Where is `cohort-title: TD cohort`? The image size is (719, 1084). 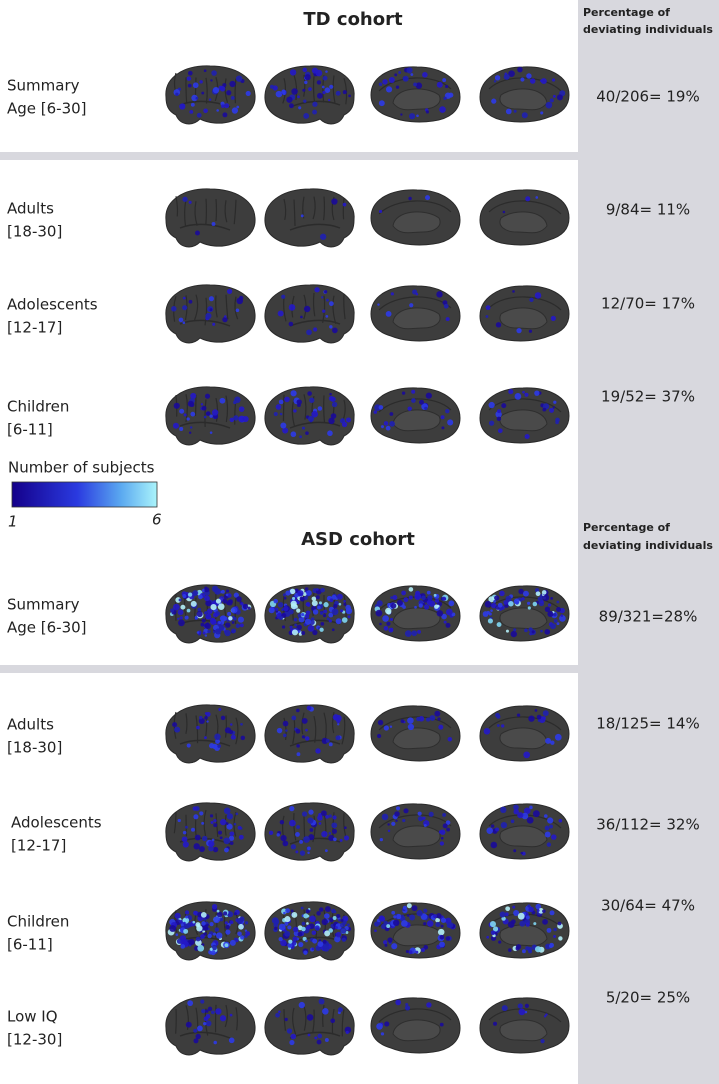
cohort-title: TD cohort is located at coordinates (353, 19).